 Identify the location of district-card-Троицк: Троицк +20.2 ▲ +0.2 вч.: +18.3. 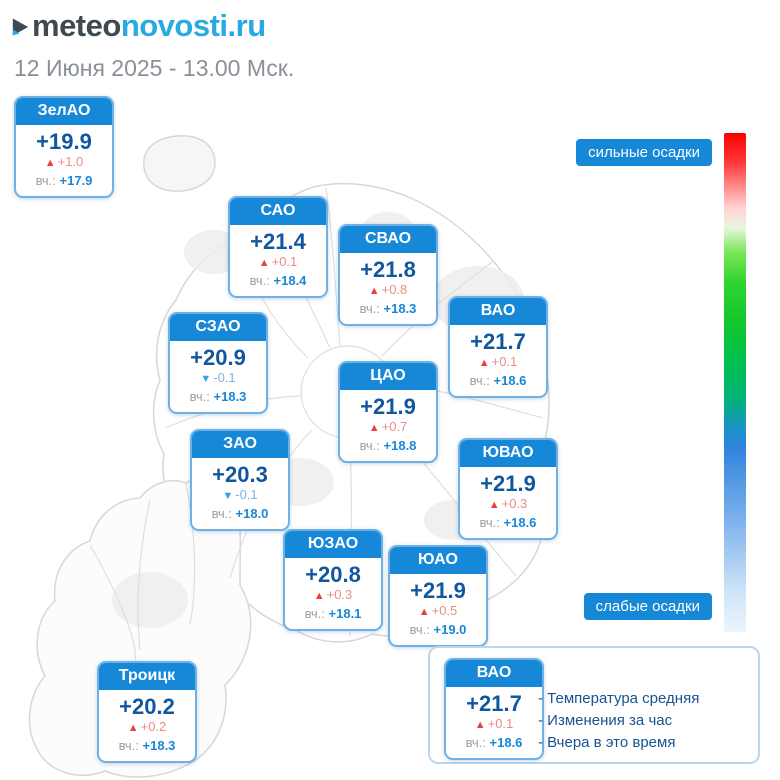
(147, 712).